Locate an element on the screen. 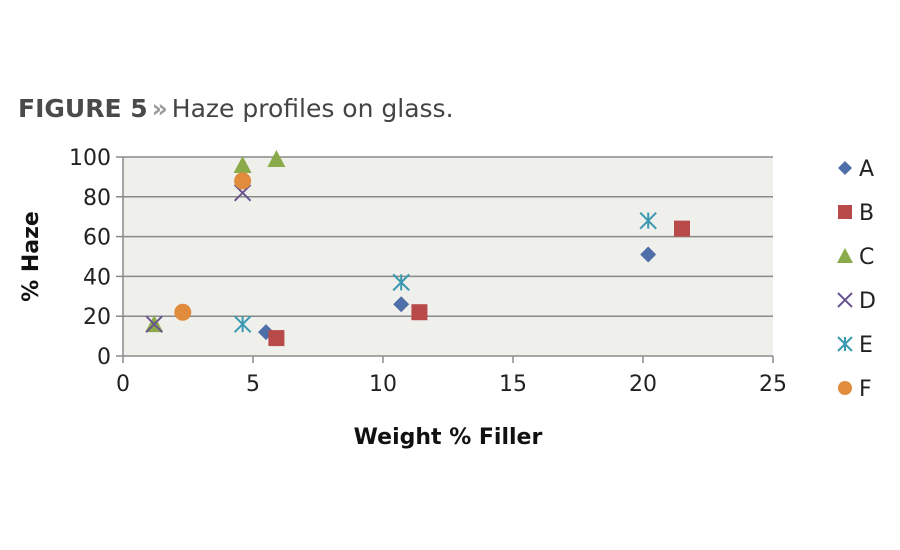 The height and width of the screenshot is (550, 900). legend-label-F: F is located at coordinates (865, 389).